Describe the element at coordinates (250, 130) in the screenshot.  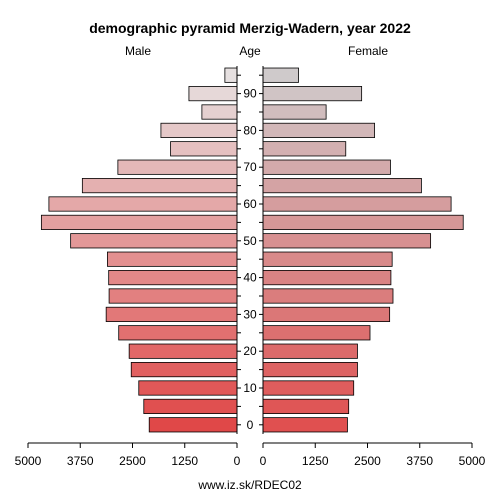
I see `age-label: 80` at that location.